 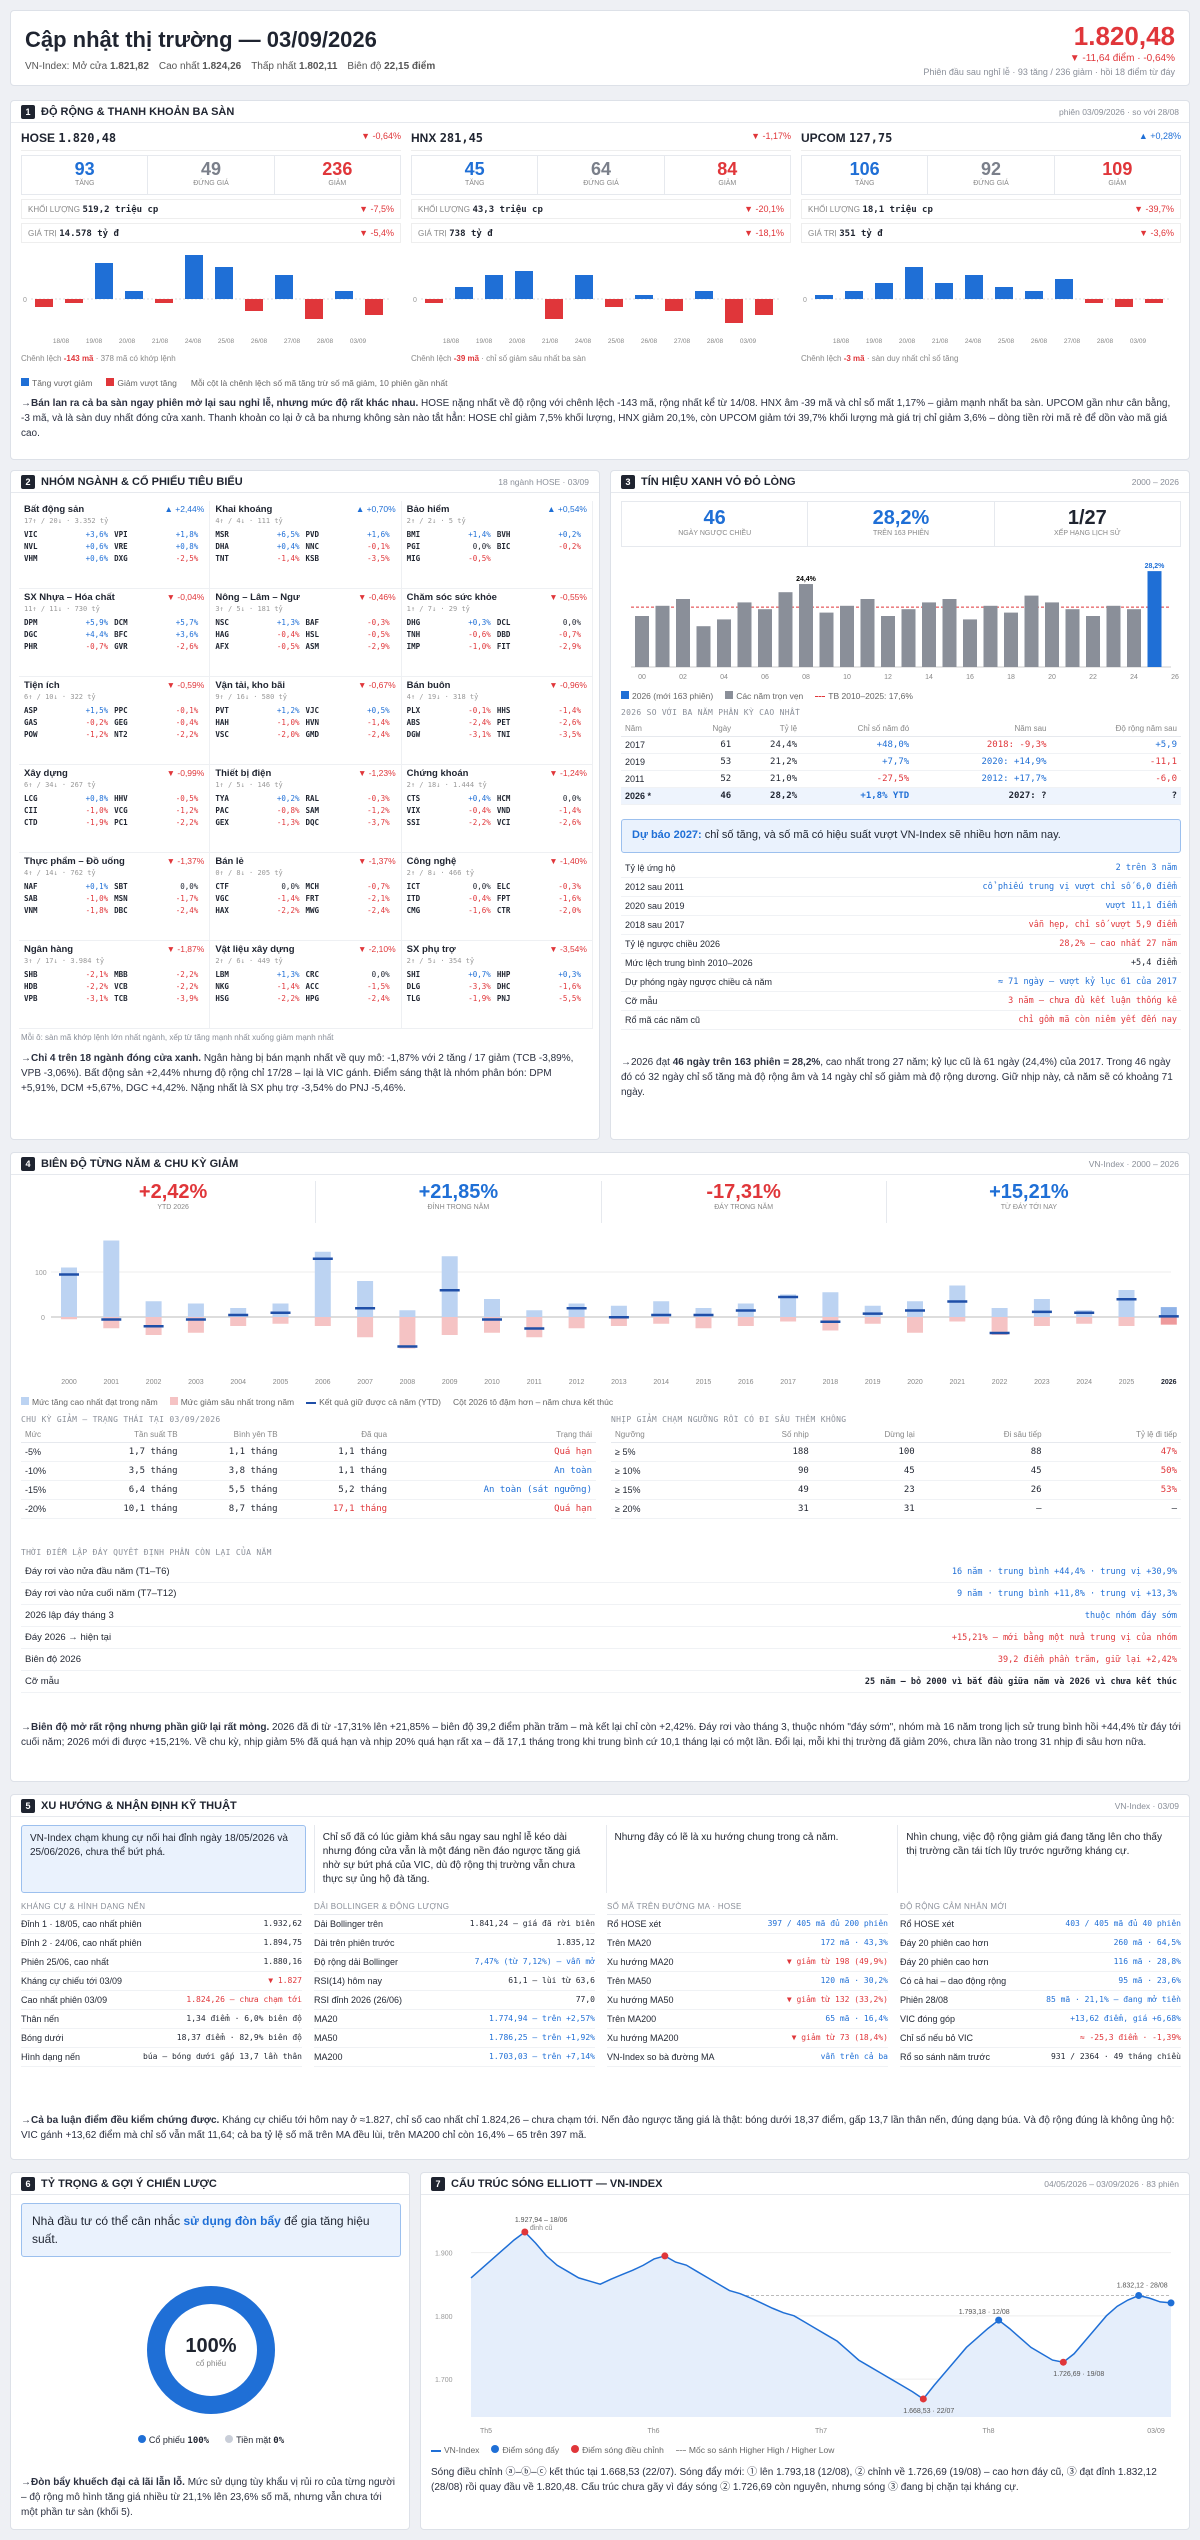 I want to click on technical-row: Thân nến 1,34 điểm · 6,0% biên độ, so click(x=161, y=2019).